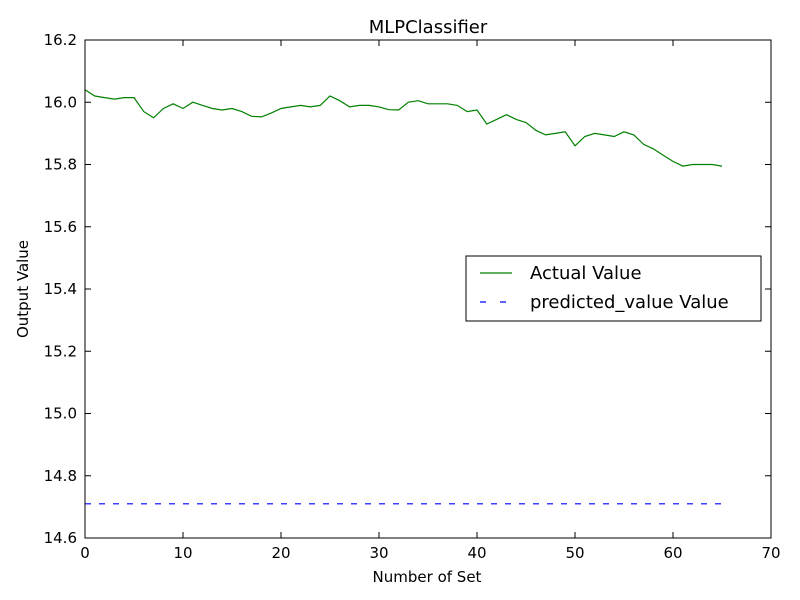 The height and width of the screenshot is (600, 800). I want to click on x-tick-label: 70, so click(770, 553).